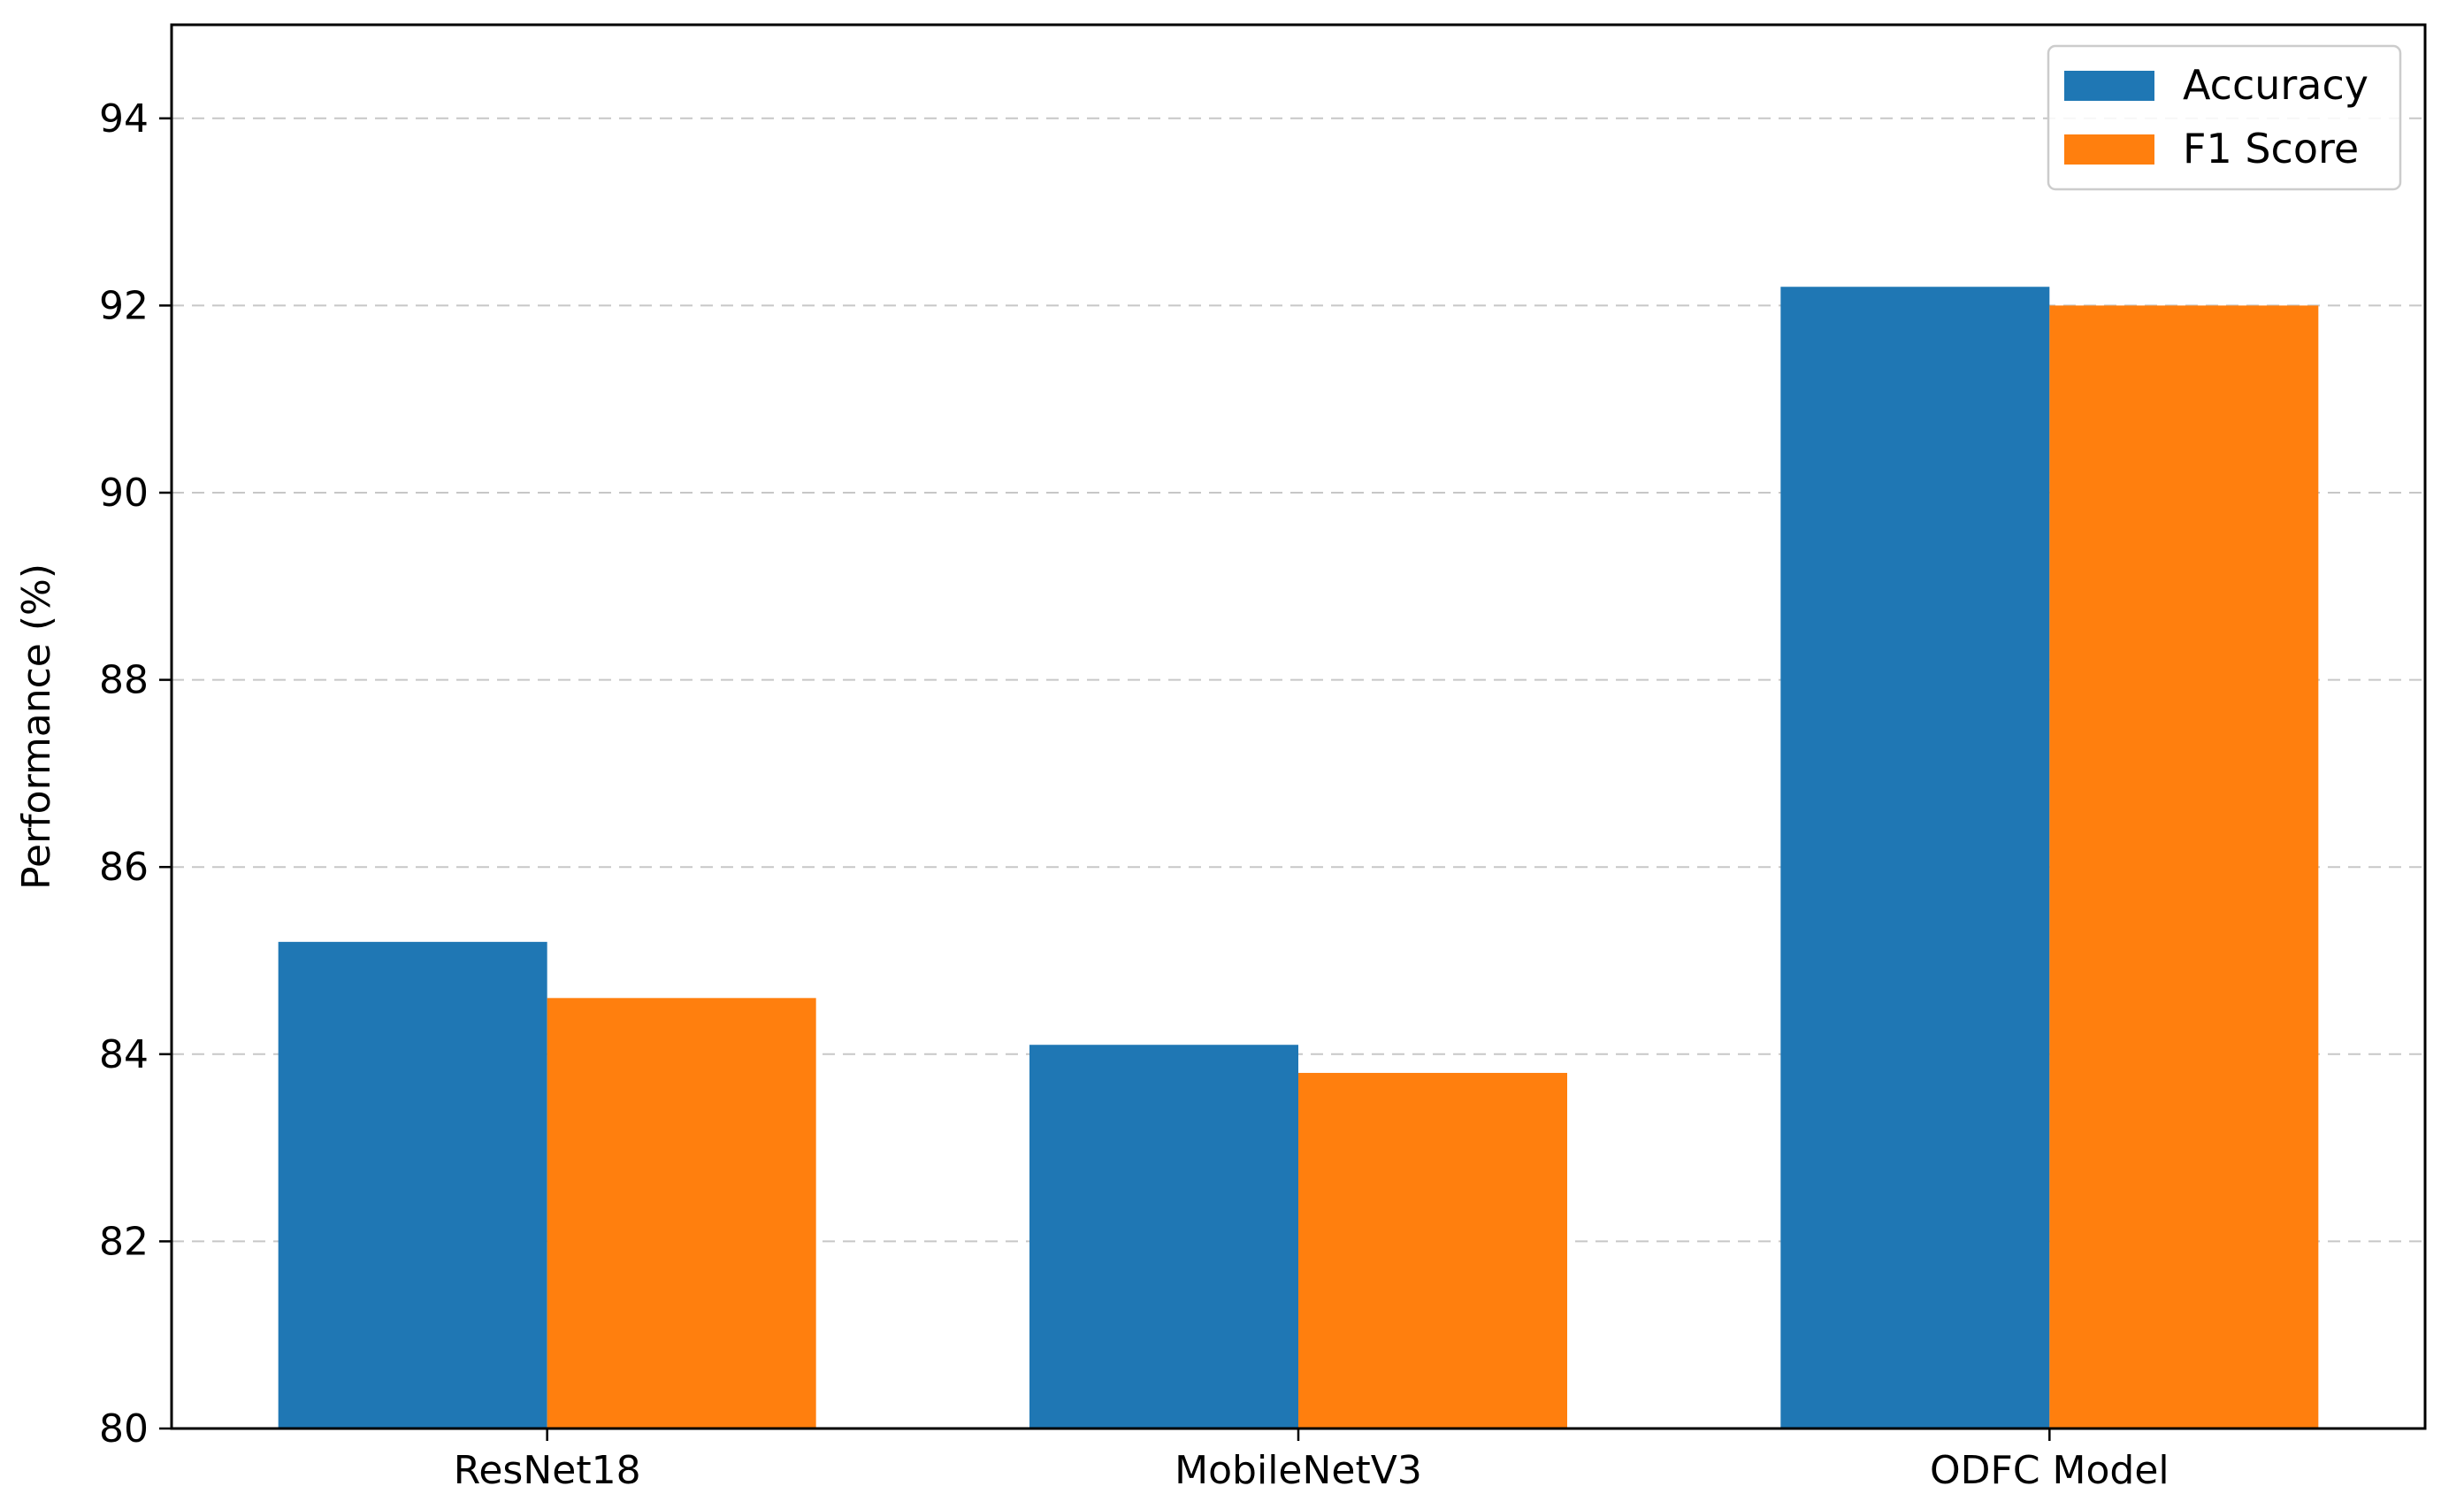 The height and width of the screenshot is (1509, 2464). What do you see at coordinates (1298, 1470) in the screenshot?
I see `x-tick-label: MobileNetV3` at bounding box center [1298, 1470].